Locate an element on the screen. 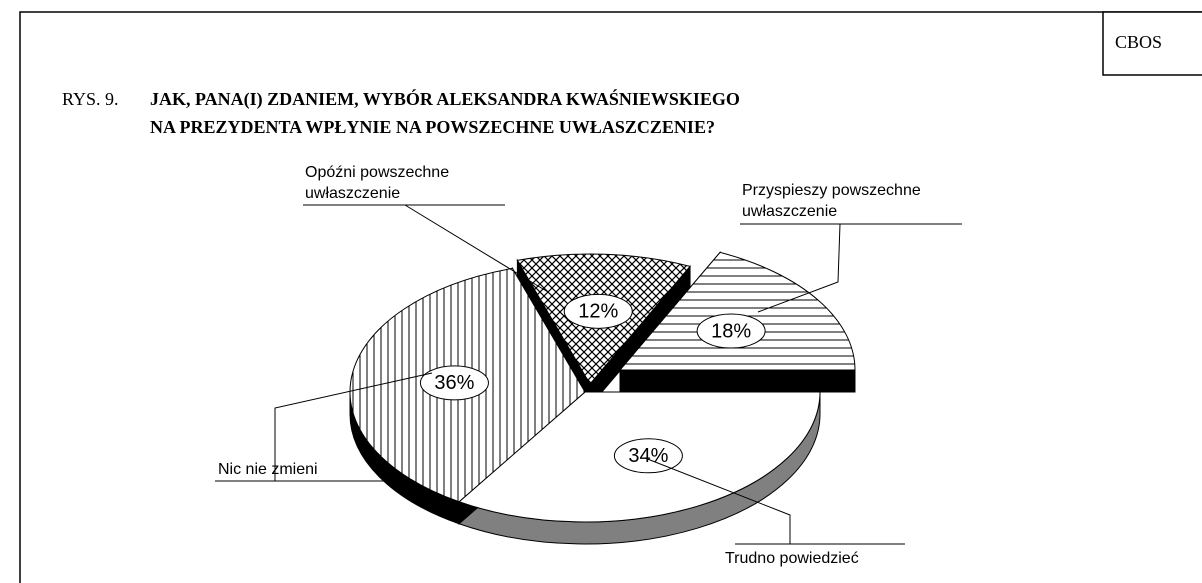 The image size is (1202, 583). figure-label: RYS. 9. is located at coordinates (90, 99).